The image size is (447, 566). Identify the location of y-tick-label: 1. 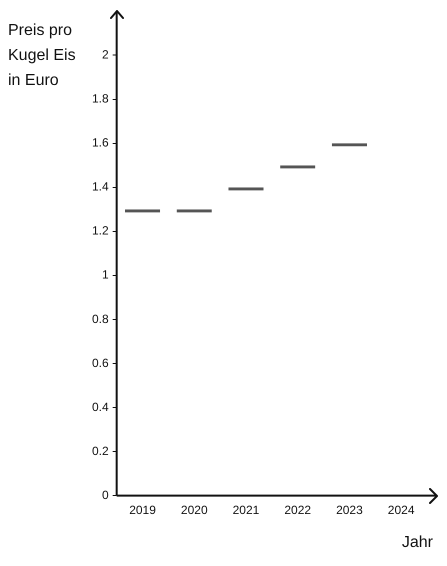
(105, 275).